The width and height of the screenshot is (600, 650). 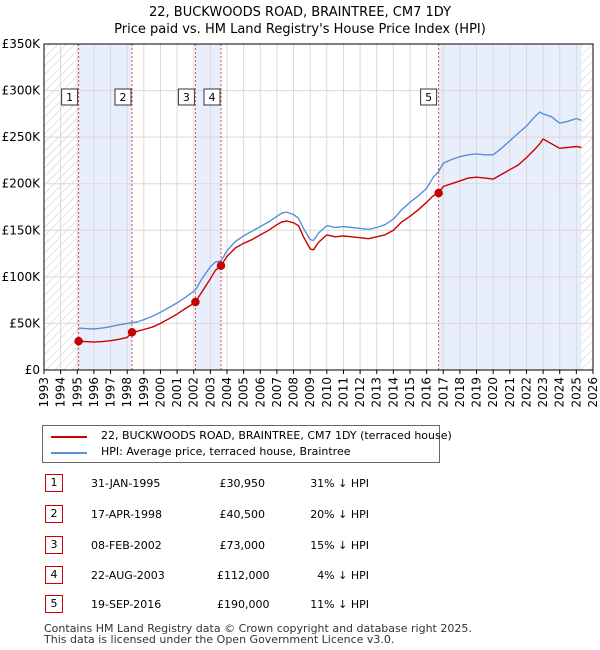 What do you see at coordinates (277, 392) in the screenshot?
I see `x-tick-label: 2007` at bounding box center [277, 392].